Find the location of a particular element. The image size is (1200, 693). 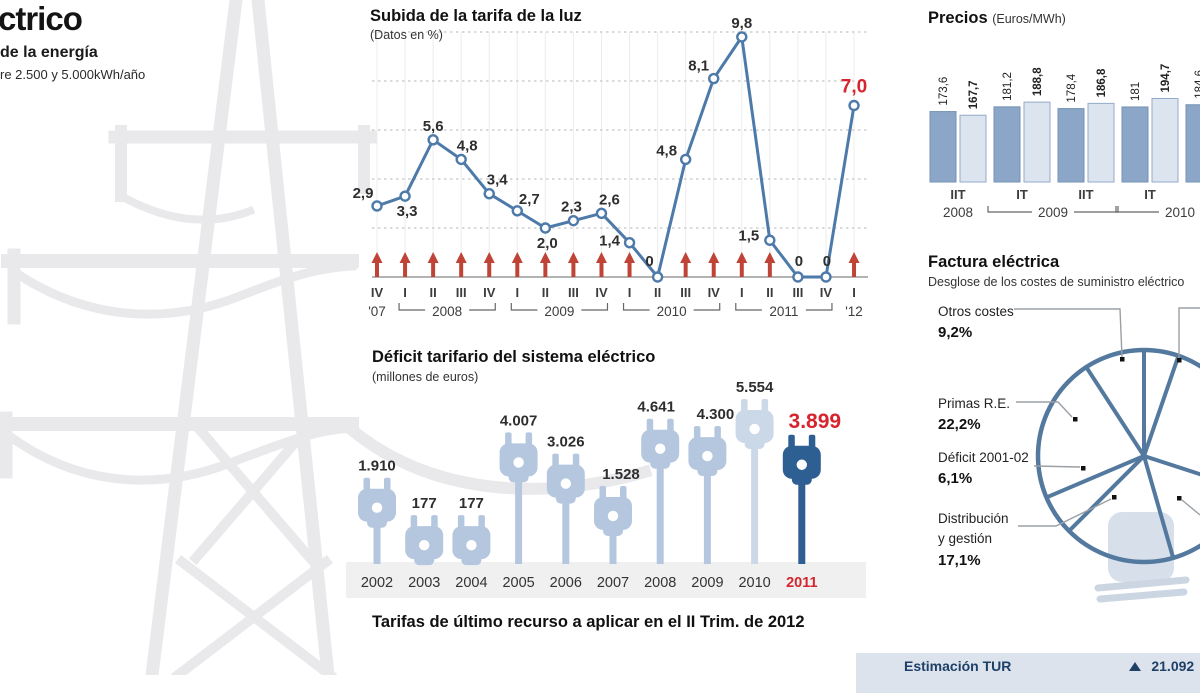

chart-text: 4,8 is located at coordinates (467, 145).